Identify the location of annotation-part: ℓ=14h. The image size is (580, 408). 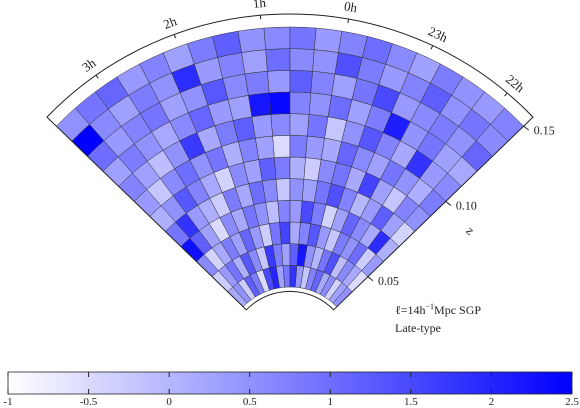
(410, 310).